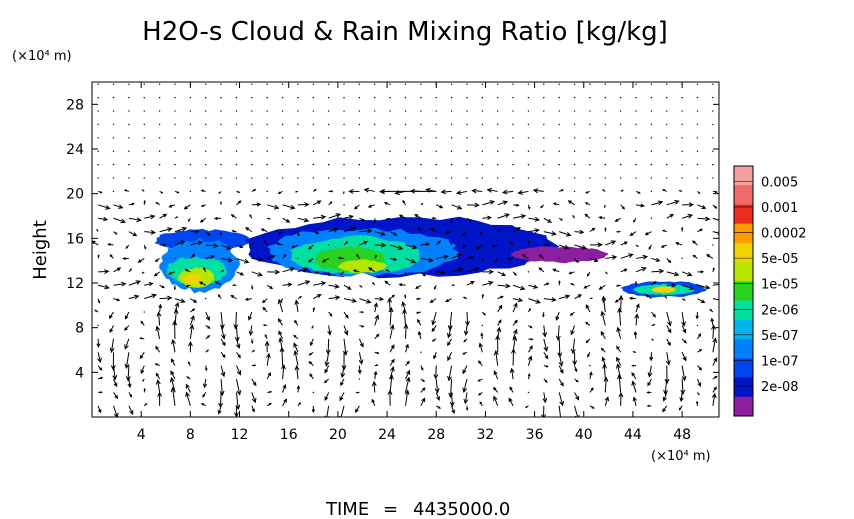 This screenshot has width=854, height=519. Describe the element at coordinates (780, 361) in the screenshot. I see `colorbar-label: 1e-07` at that location.